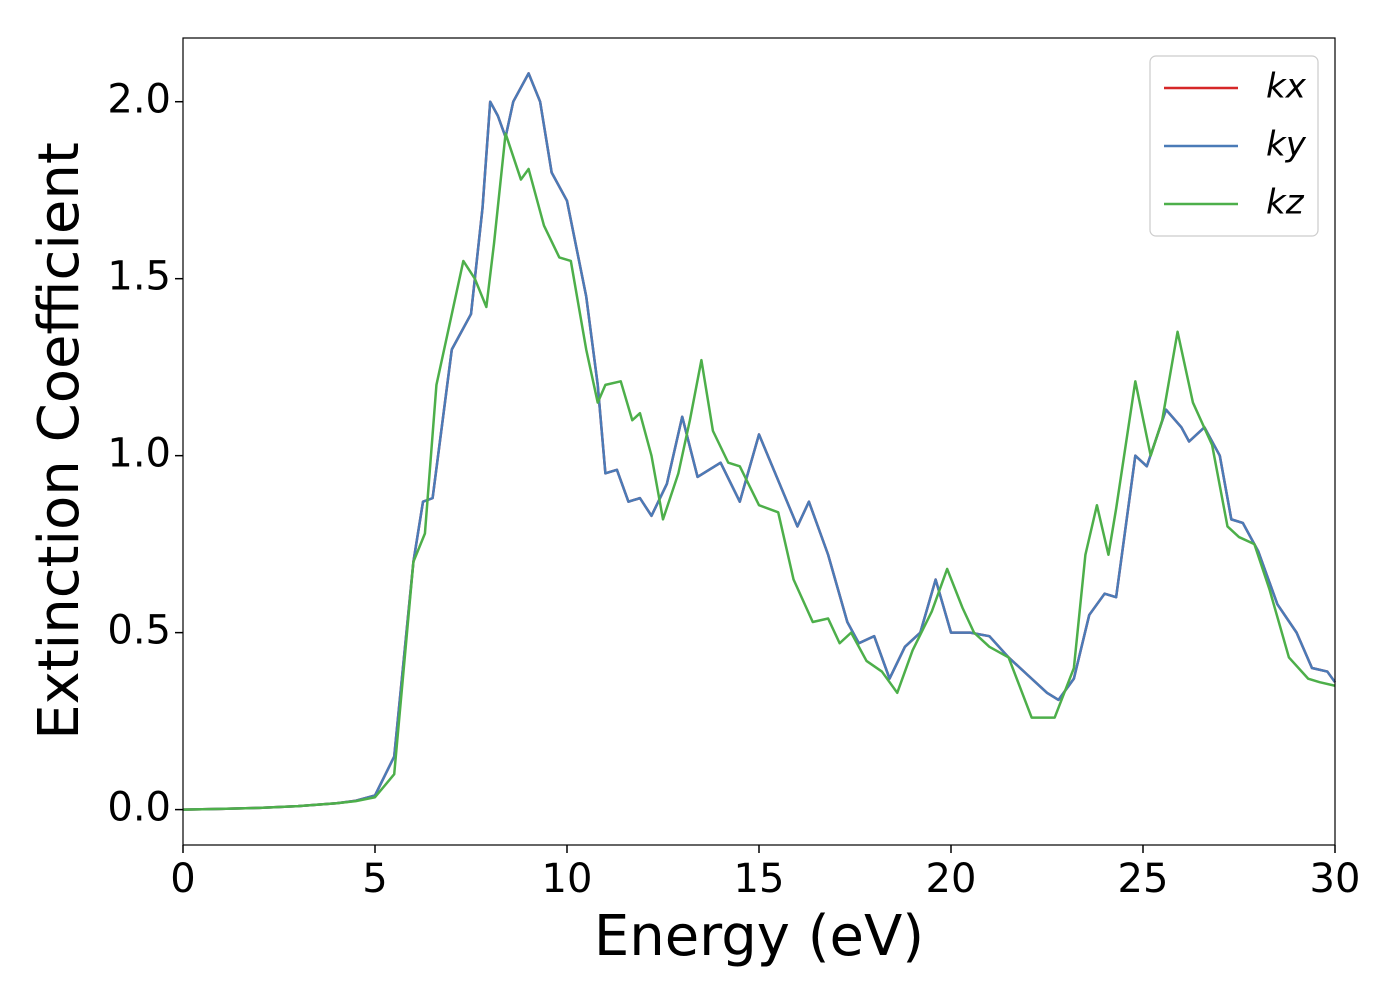 Image resolution: width=1400 pixels, height=1004 pixels. I want to click on y-tick-label: 2.0, so click(139, 100).